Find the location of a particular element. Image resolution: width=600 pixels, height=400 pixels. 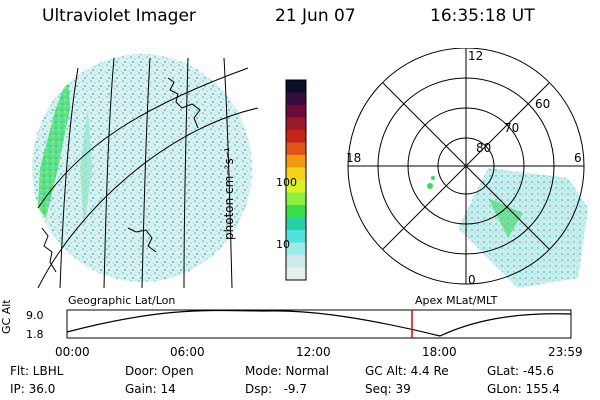

x-tick-18: 18:00 is located at coordinates (439, 352).